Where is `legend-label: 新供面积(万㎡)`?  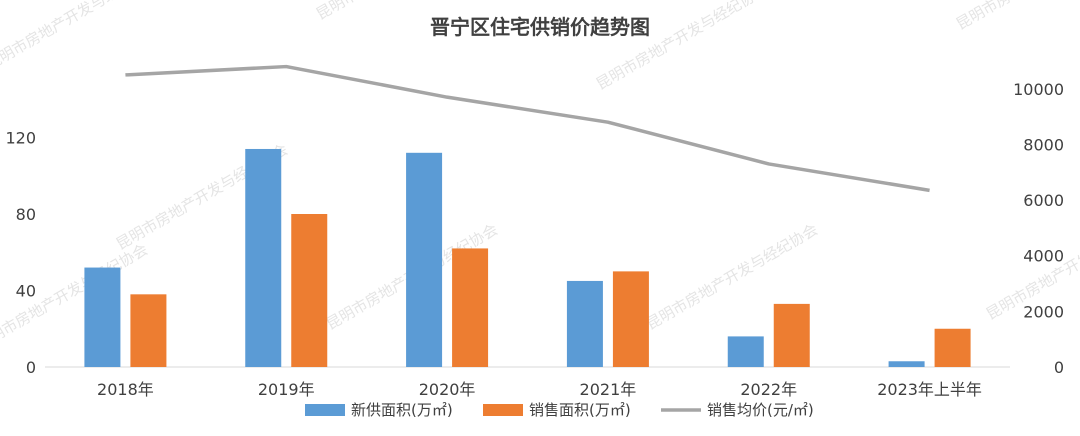 legend-label: 新供面积(万㎡) is located at coordinates (402, 410).